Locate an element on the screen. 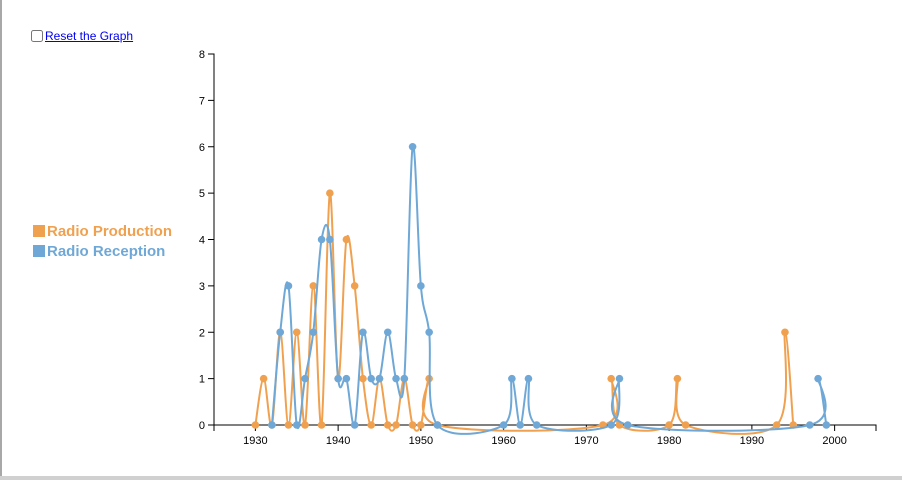  y-tick-label: 5 is located at coordinates (202, 194).